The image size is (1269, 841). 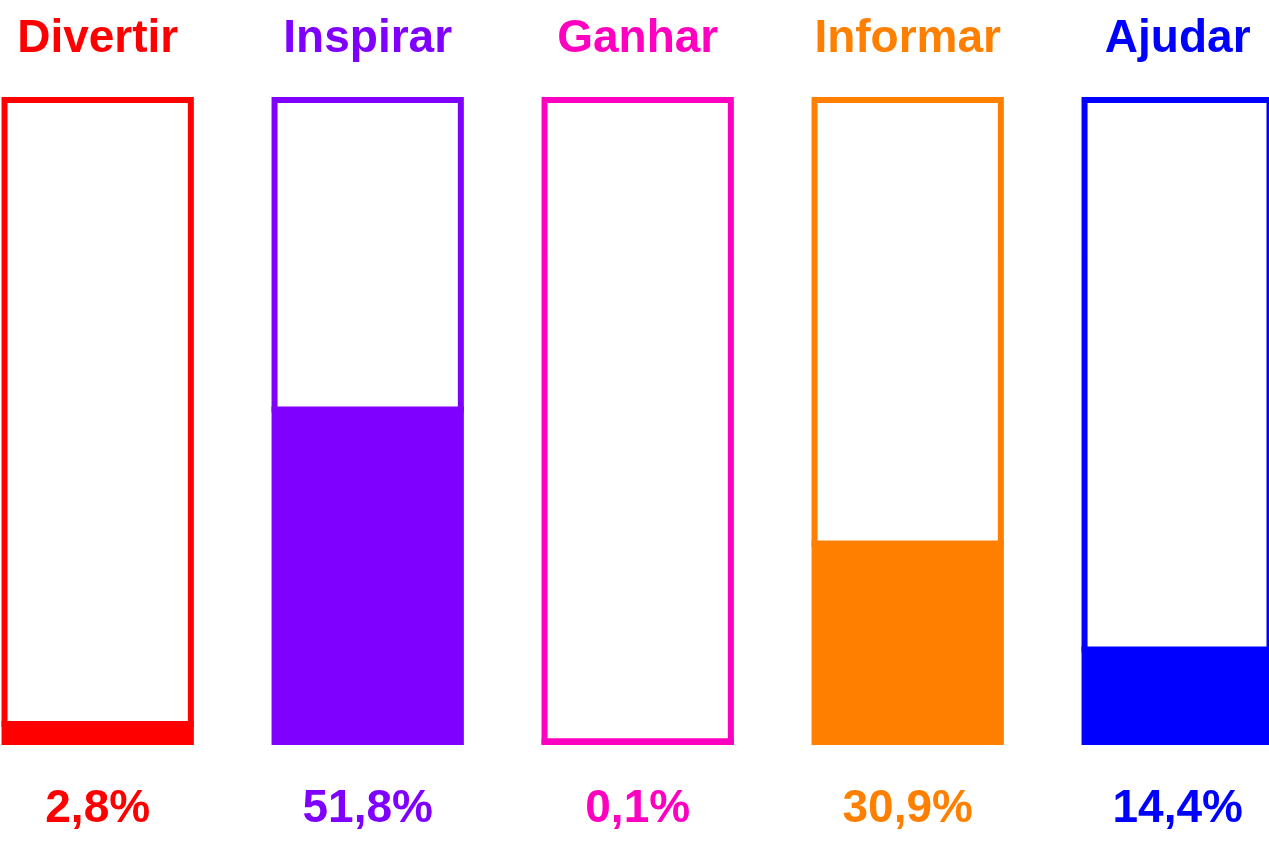 What do you see at coordinates (638, 35) in the screenshot?
I see `x-tick-label: Ganhar` at bounding box center [638, 35].